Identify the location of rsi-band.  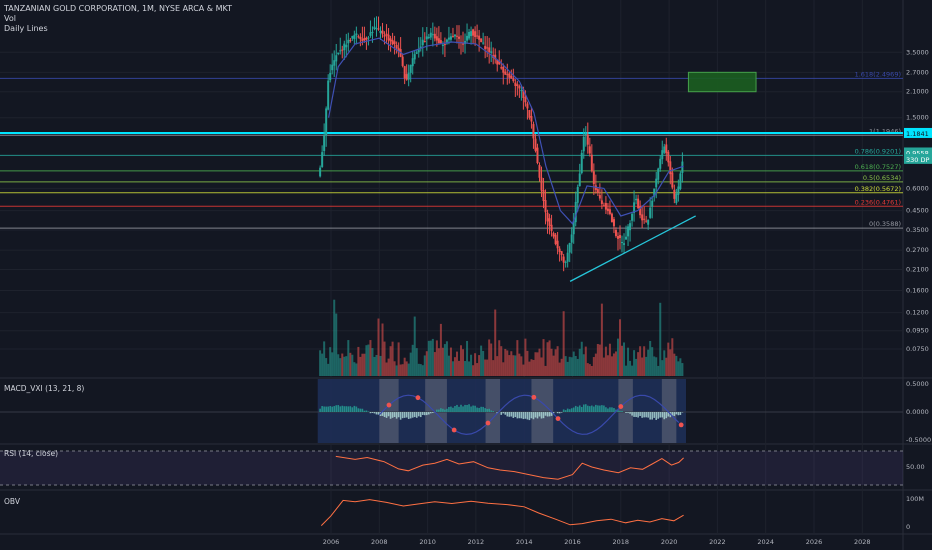
(451, 468).